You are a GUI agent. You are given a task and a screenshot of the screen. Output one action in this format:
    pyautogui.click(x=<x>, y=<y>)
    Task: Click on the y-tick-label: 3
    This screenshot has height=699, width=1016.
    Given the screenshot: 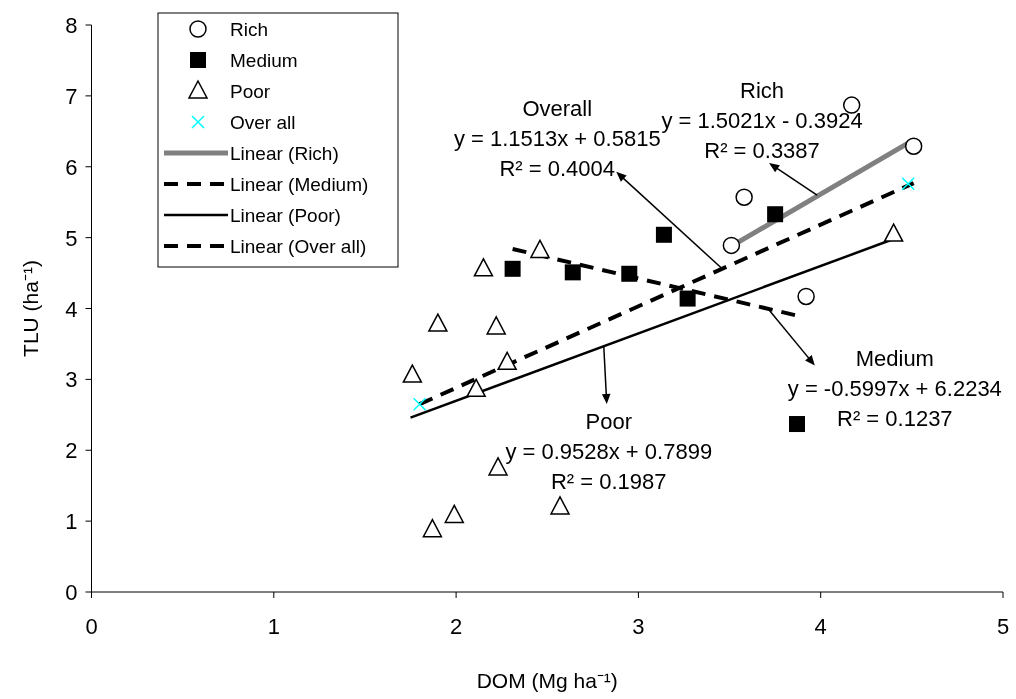 What is the action you would take?
    pyautogui.click(x=71, y=380)
    